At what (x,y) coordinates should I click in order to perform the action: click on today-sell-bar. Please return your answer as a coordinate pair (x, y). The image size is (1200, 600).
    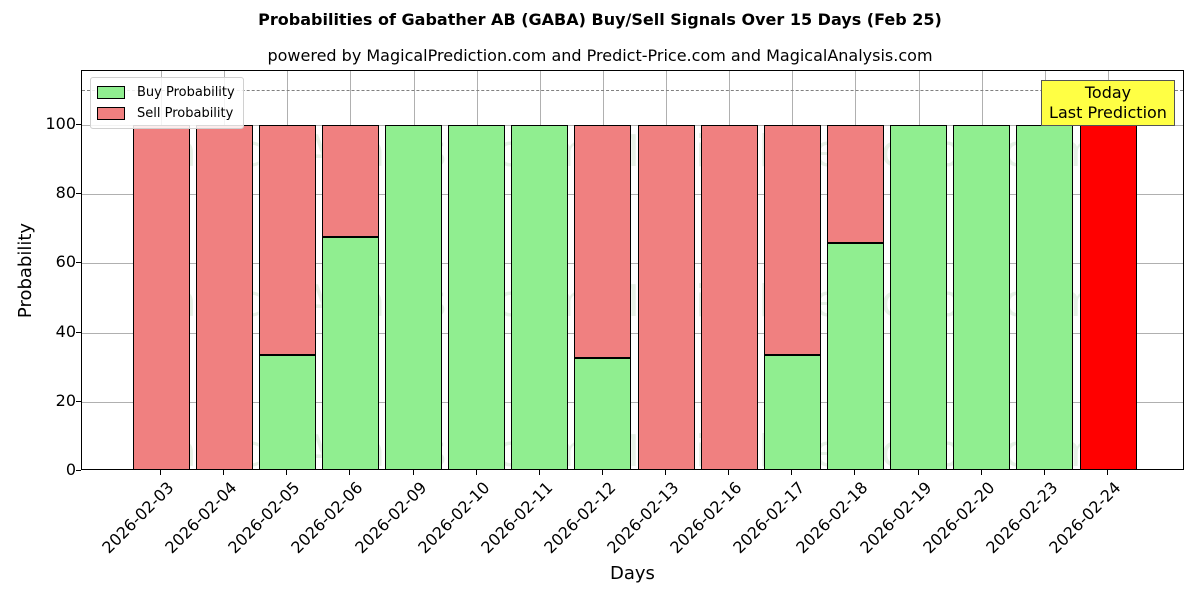
    Looking at the image, I should click on (1108, 297).